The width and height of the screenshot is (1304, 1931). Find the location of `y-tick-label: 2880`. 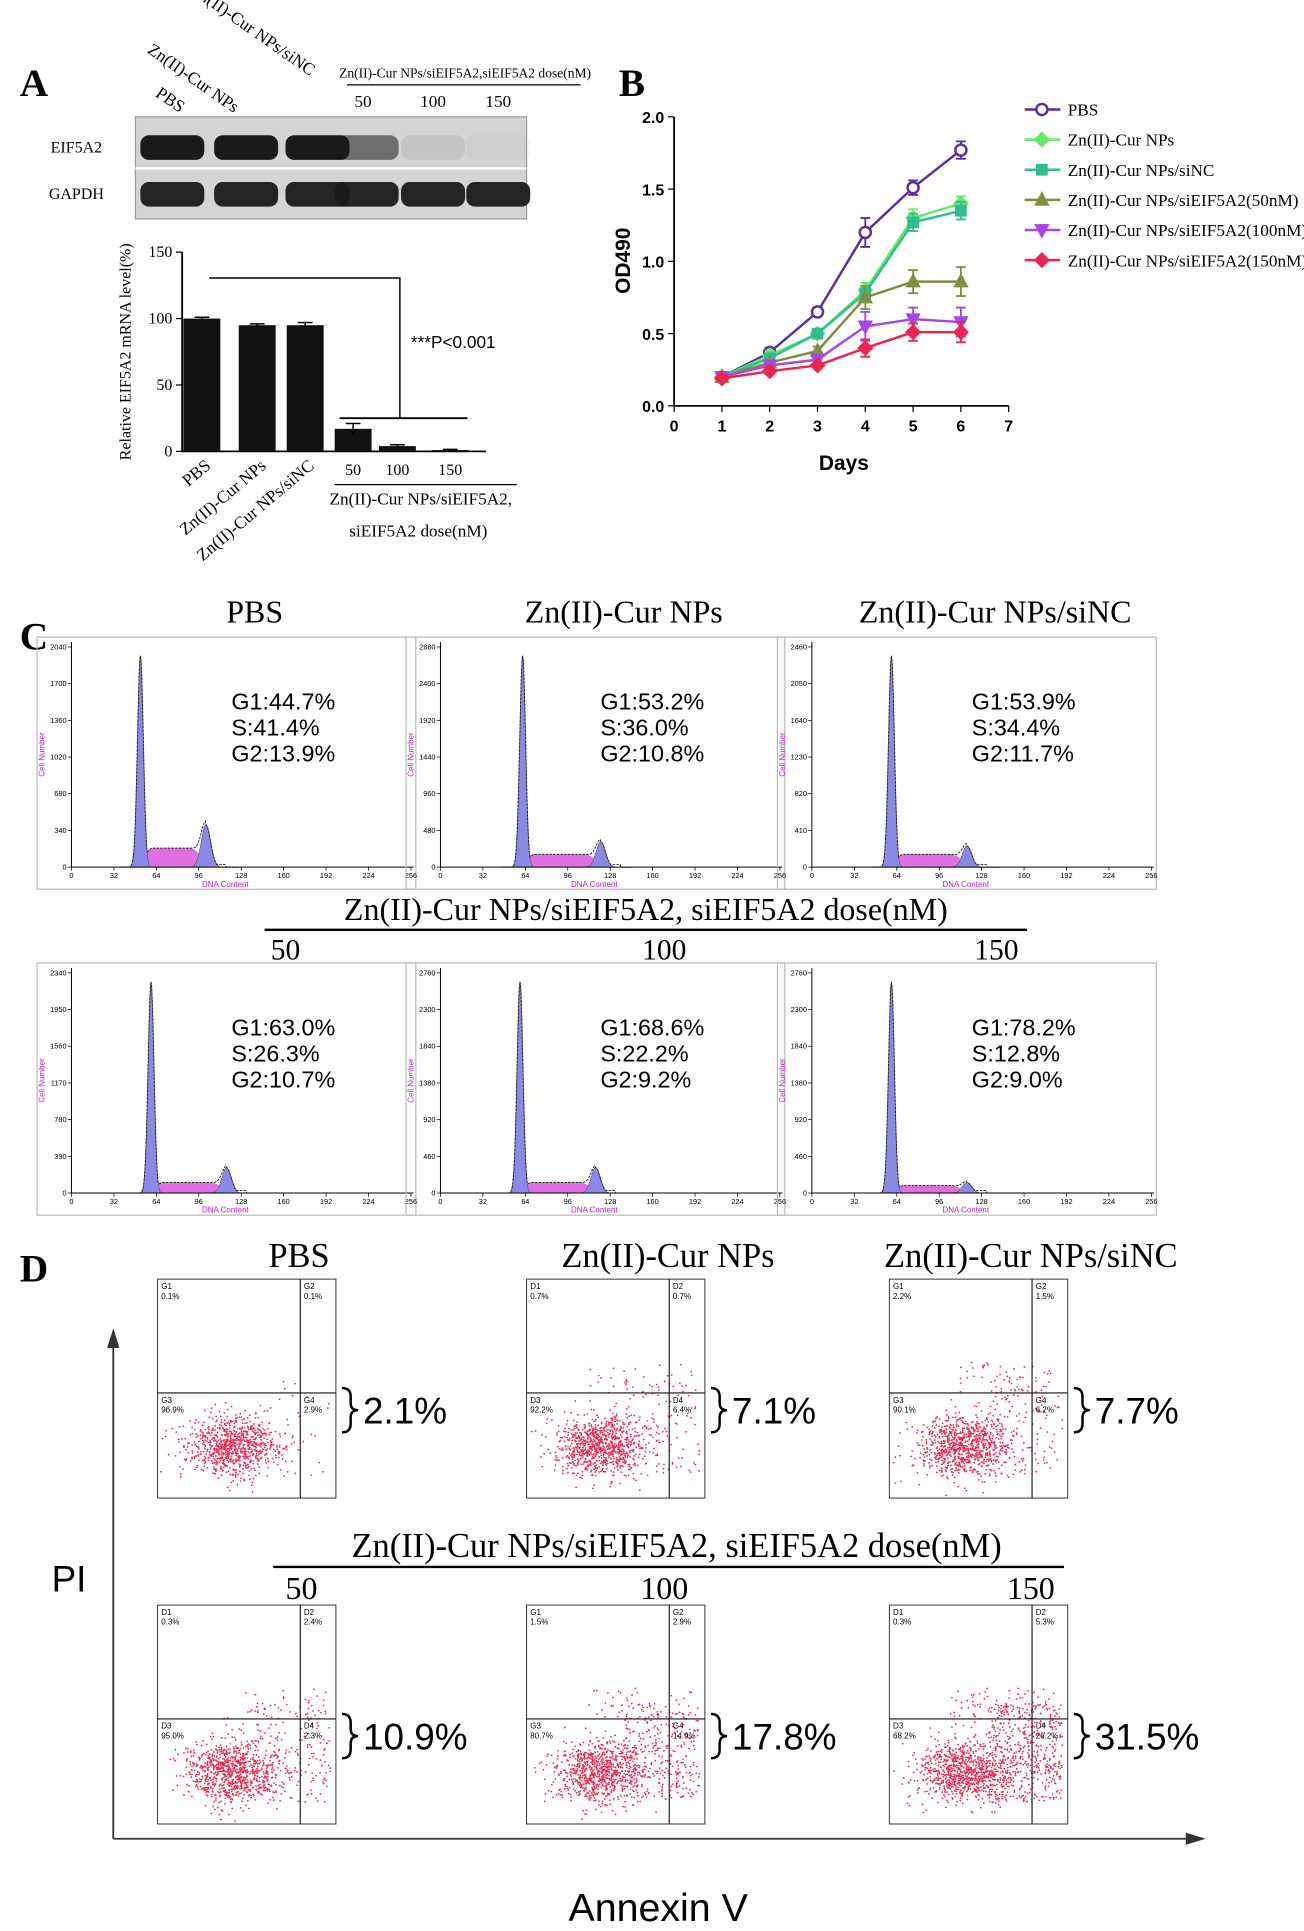

y-tick-label: 2880 is located at coordinates (427, 646).